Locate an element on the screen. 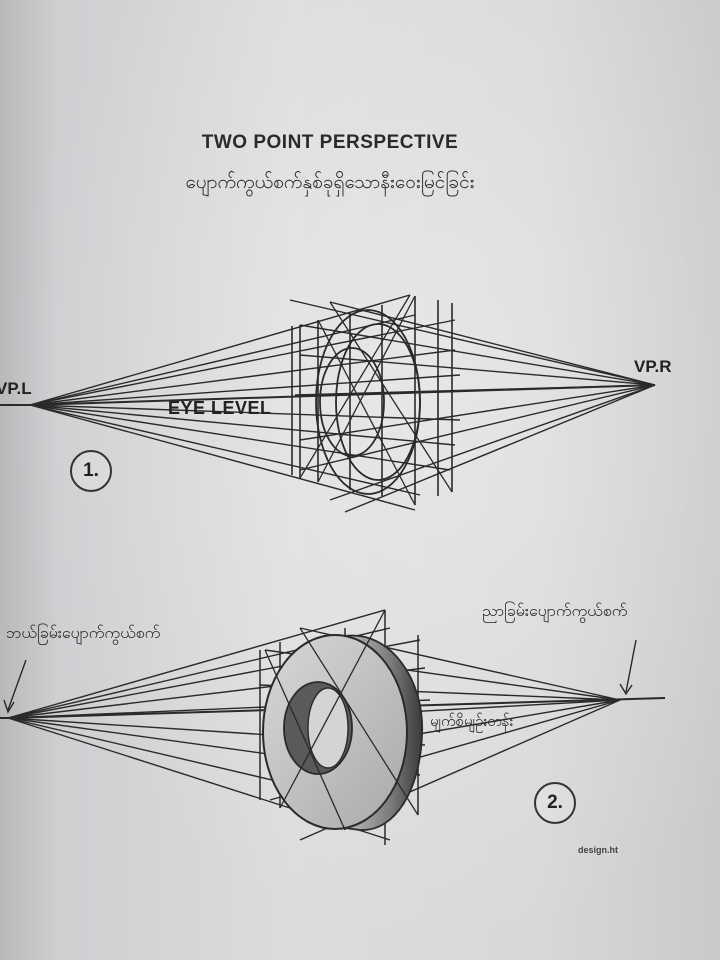 This screenshot has width=720, height=960. right-vanishing-point-label: ညာခြမ်းပျောက်ကွယ်စက် is located at coordinates (555, 611).